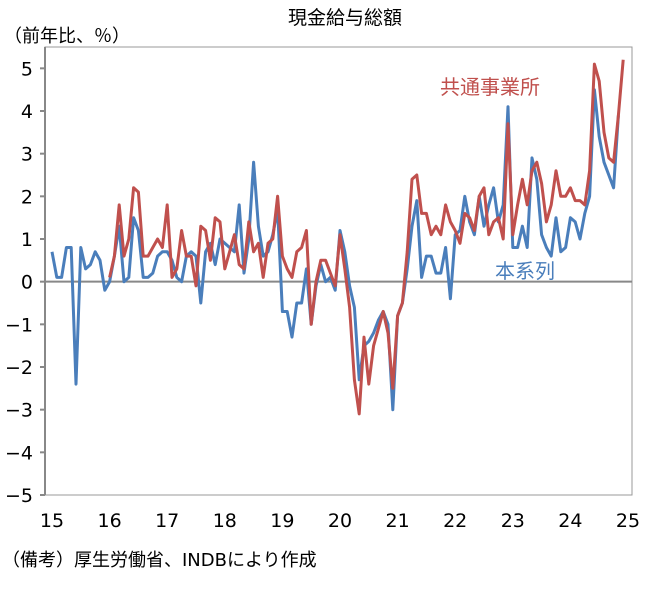 The image size is (646, 602). What do you see at coordinates (225, 521) in the screenshot?
I see `x-tick-label: 18` at bounding box center [225, 521].